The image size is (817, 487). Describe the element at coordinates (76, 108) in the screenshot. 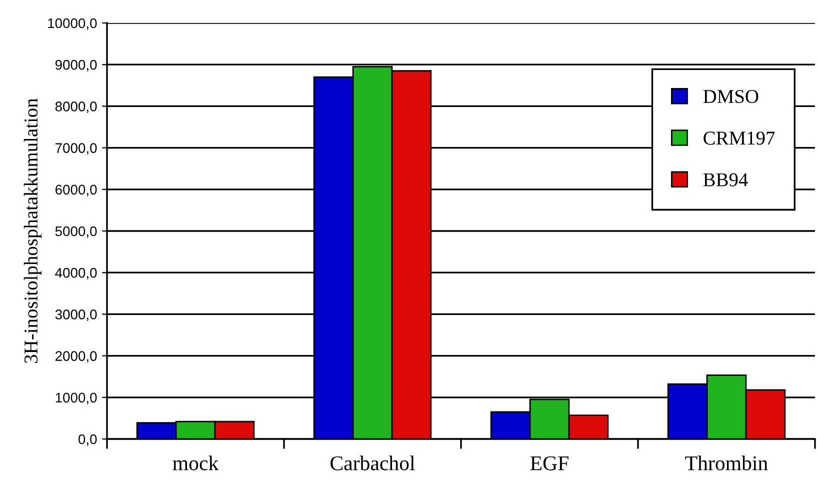

I see `y-tick-label: 8000,0` at that location.